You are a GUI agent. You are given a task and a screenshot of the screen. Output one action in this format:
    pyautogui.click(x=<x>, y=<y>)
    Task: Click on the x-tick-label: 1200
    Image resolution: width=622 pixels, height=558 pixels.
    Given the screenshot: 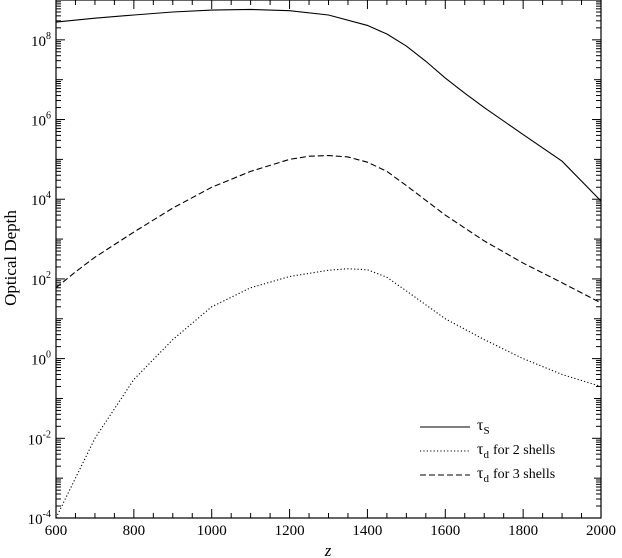 What is the action you would take?
    pyautogui.click(x=290, y=531)
    